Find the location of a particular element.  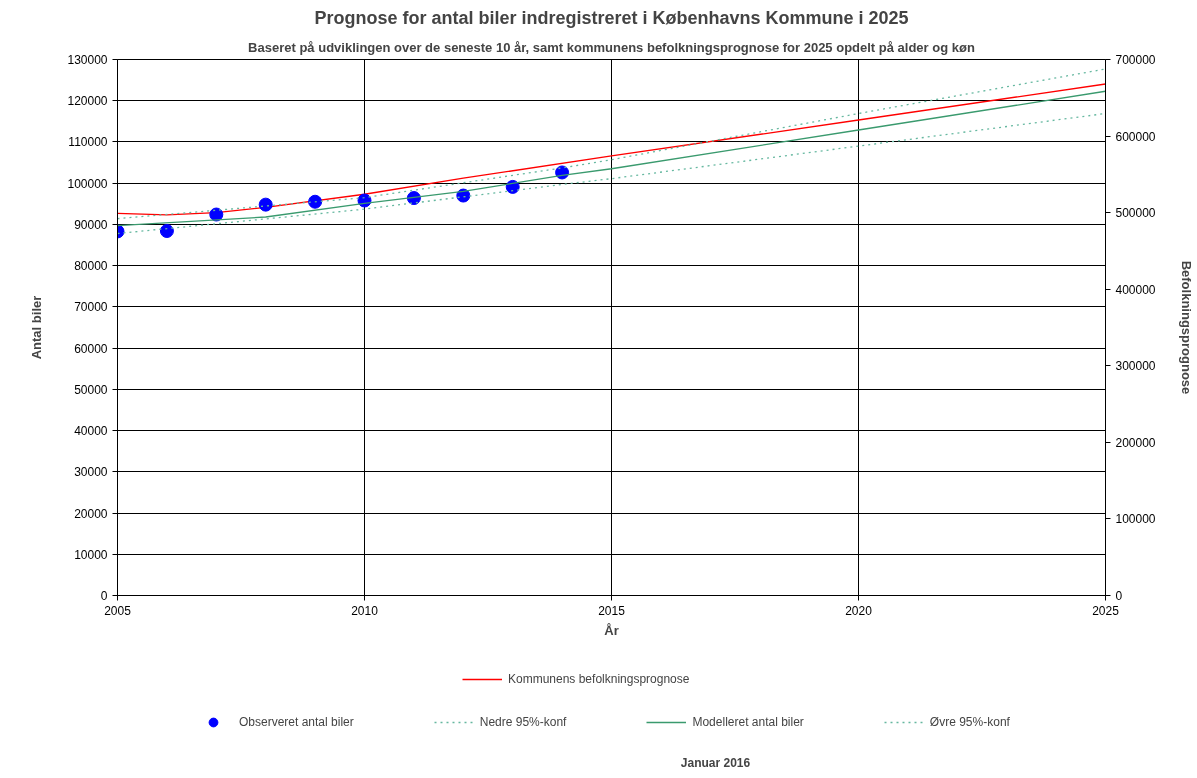

y2-tick-label: 200000 is located at coordinates (1135, 442).